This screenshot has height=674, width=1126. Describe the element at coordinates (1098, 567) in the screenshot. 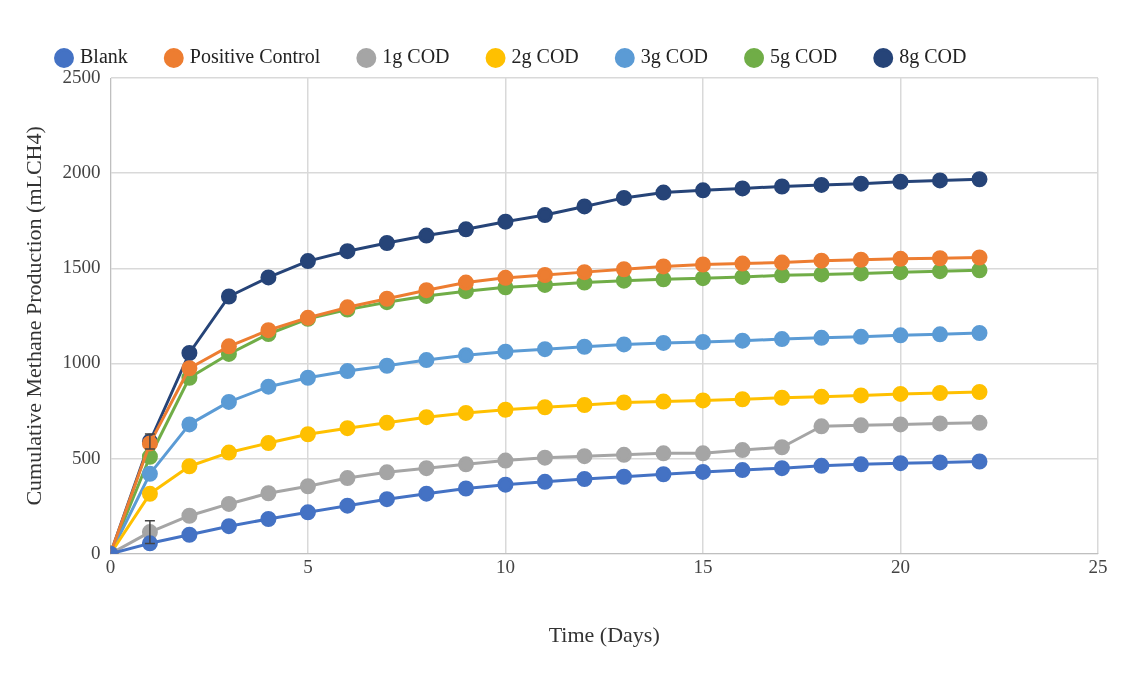

I see `x-tick-label: 25` at that location.